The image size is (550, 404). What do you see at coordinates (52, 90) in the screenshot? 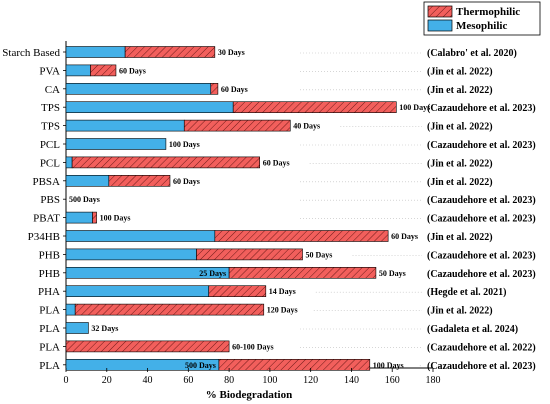
I see `y-tick-label: CA` at bounding box center [52, 90].